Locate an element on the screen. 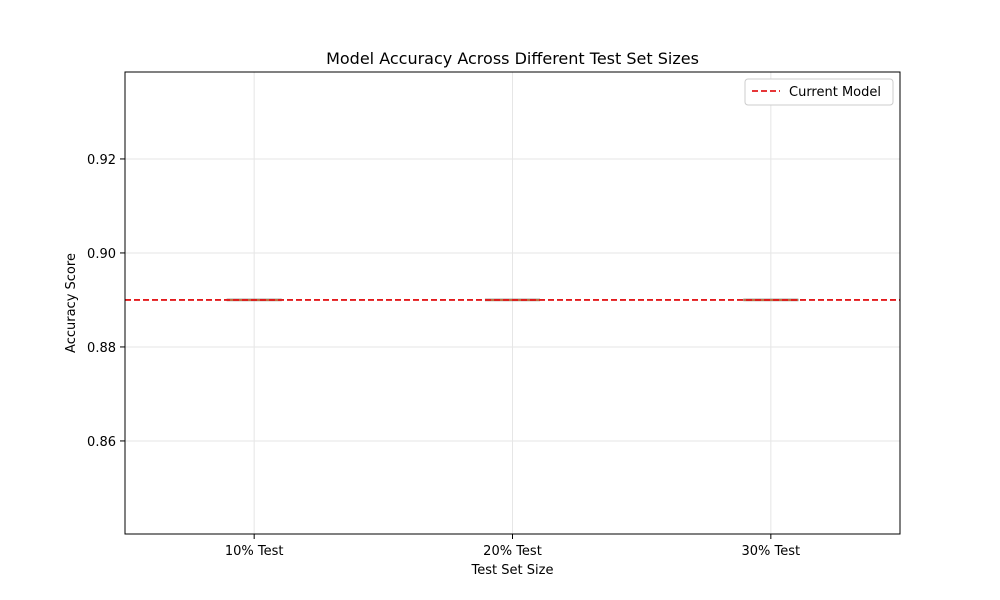 The width and height of the screenshot is (1000, 600). legend-label: Current Model is located at coordinates (835, 92).